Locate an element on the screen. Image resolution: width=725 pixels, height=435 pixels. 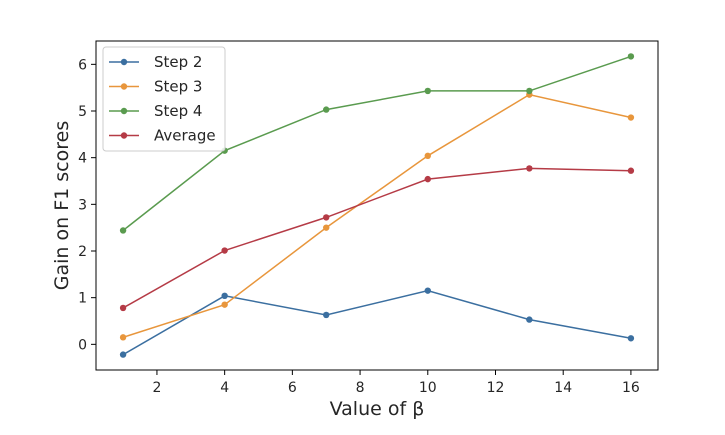
x-tick-label: 6 is located at coordinates (292, 388).